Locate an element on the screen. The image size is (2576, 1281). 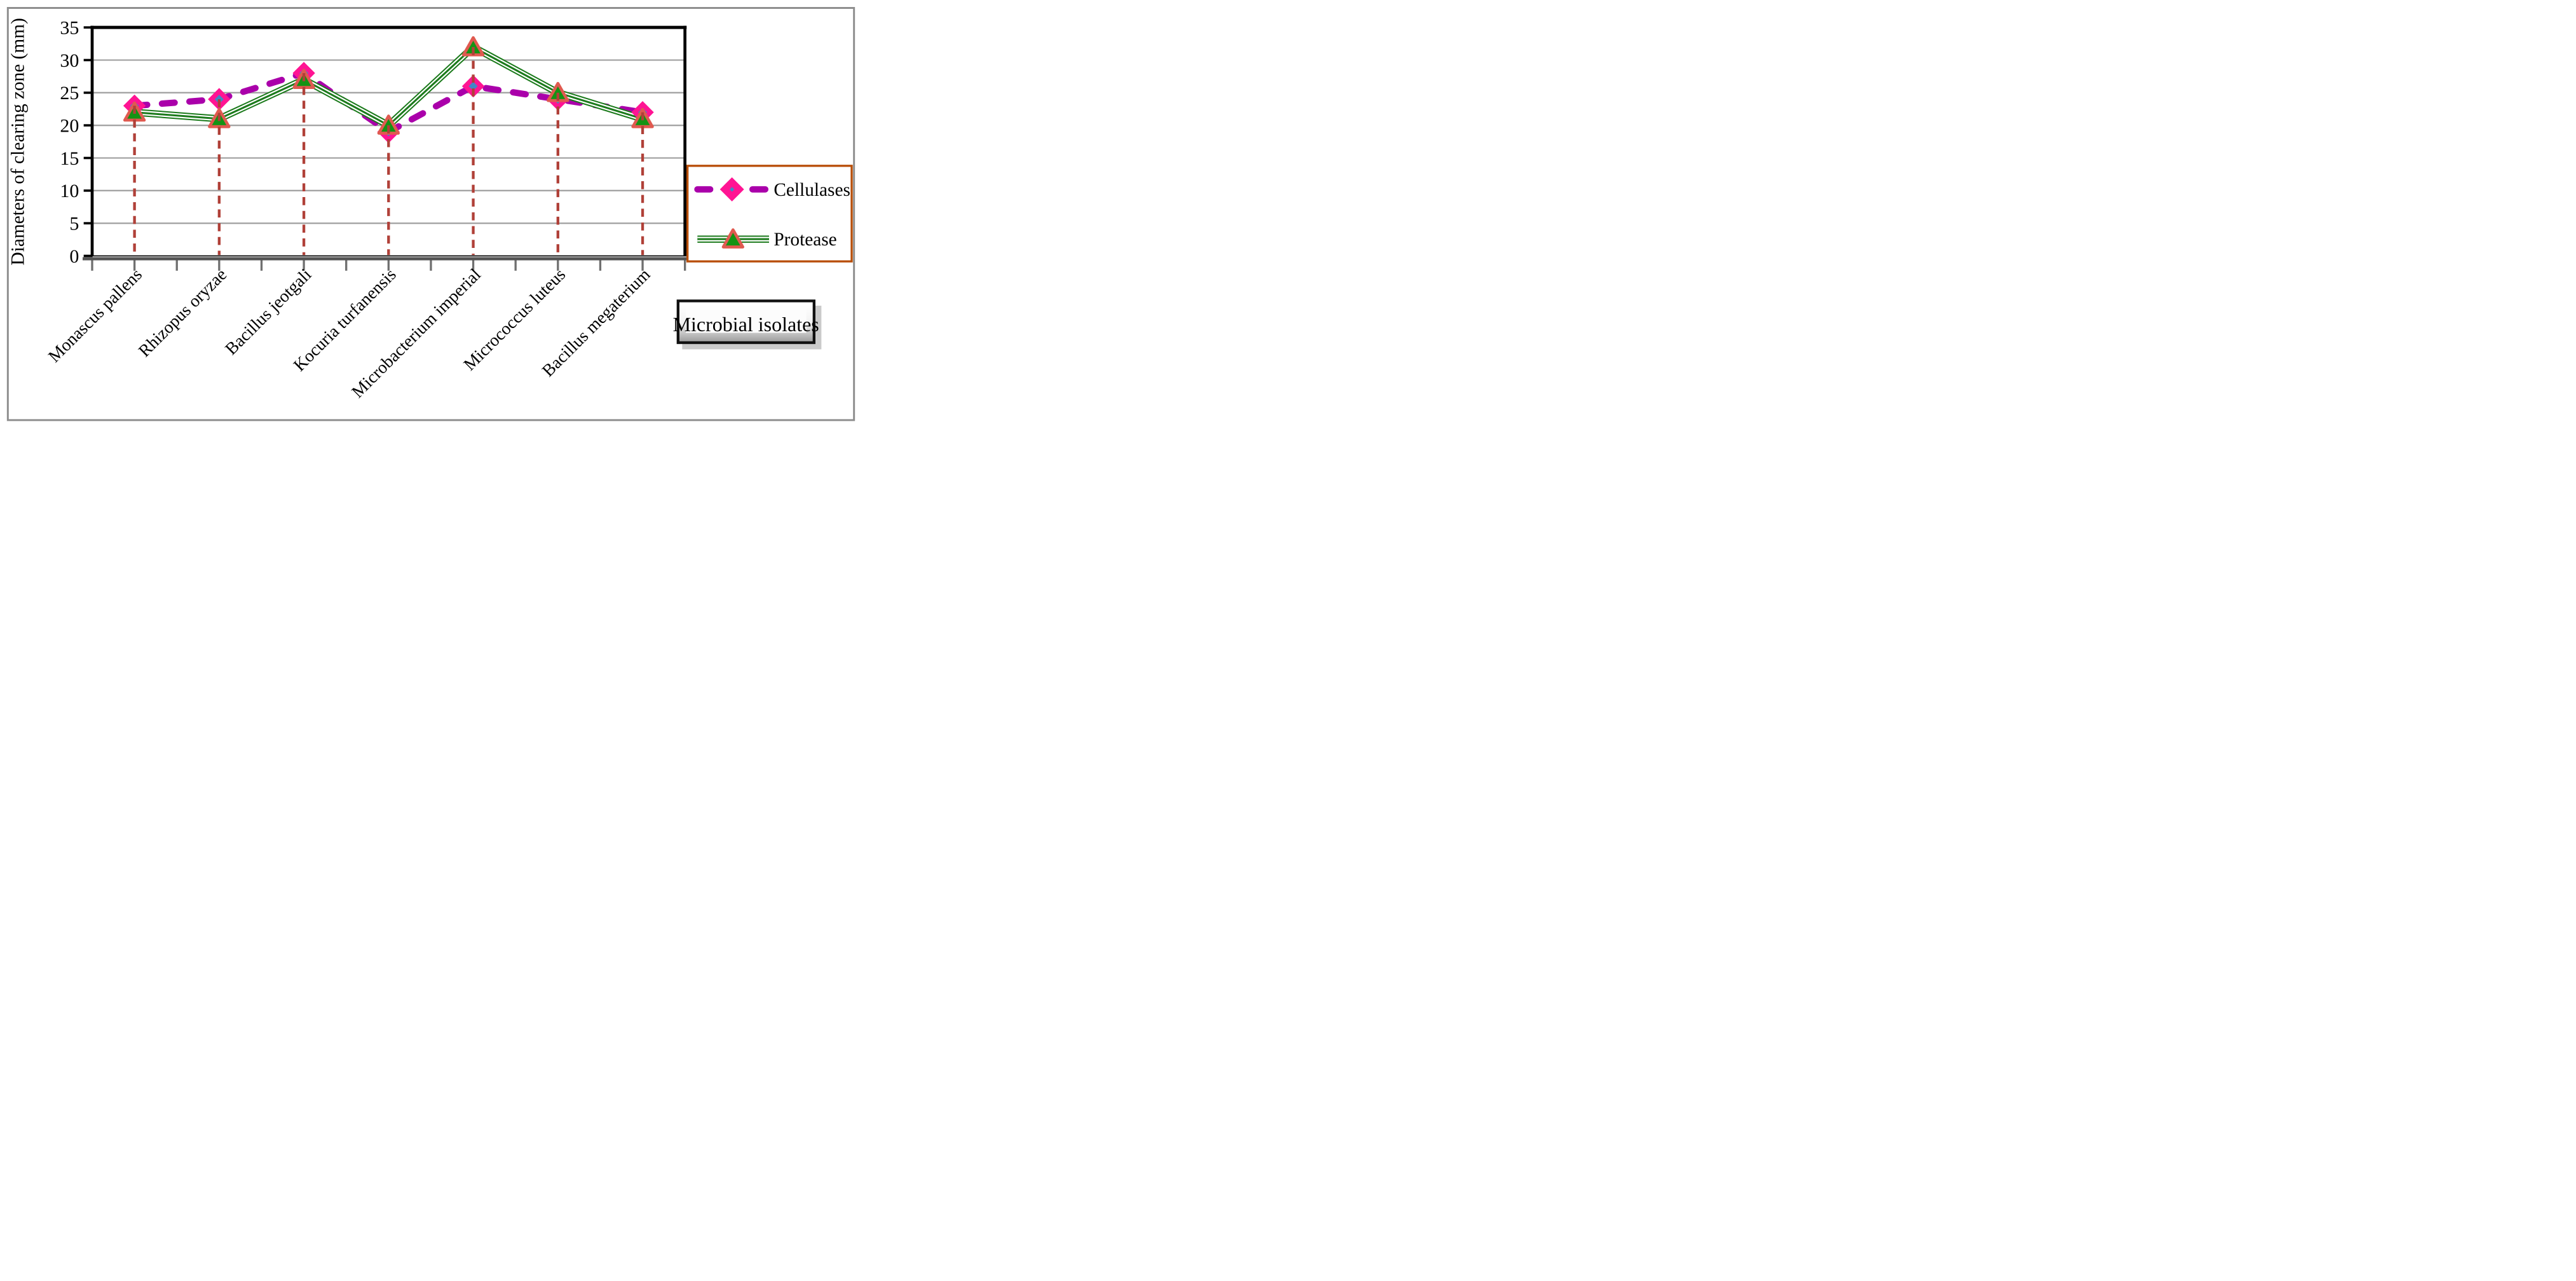
y-tick-label: 0 is located at coordinates (74, 256).